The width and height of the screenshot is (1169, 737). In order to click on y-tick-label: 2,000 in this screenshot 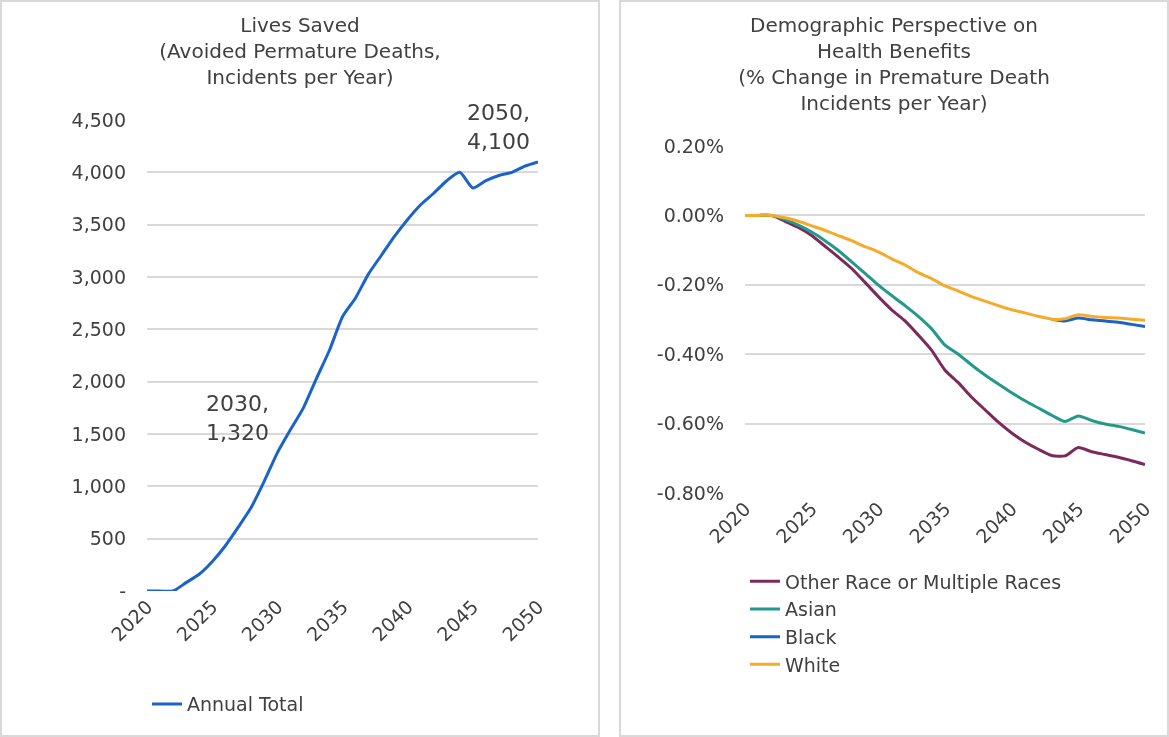, I will do `click(98, 381)`.